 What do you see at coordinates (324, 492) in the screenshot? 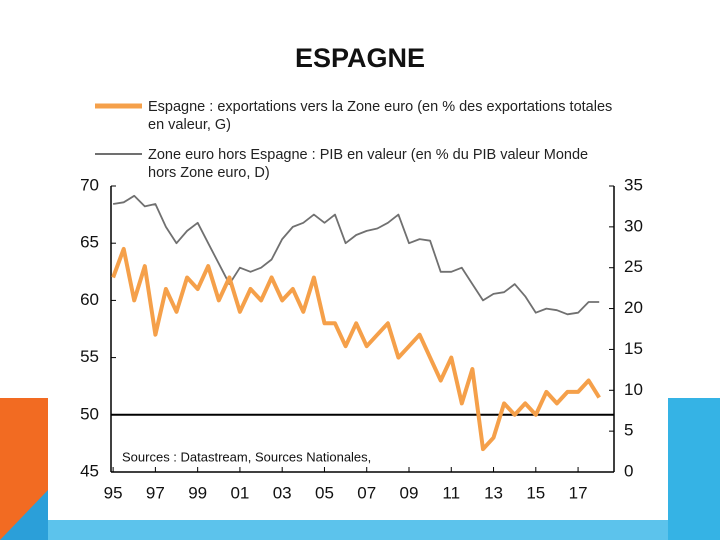
I see `x-tick-label: 05` at bounding box center [324, 492].